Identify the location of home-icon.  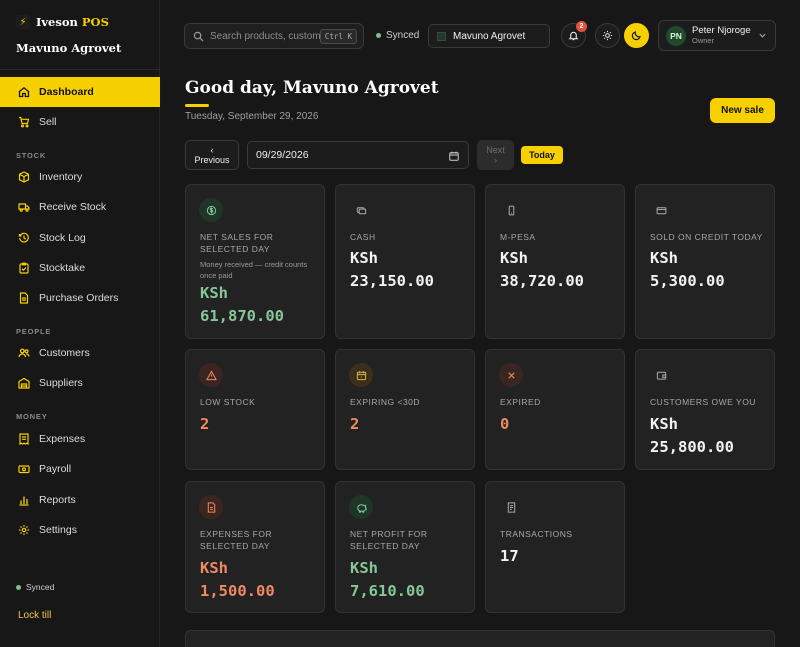
(24, 92).